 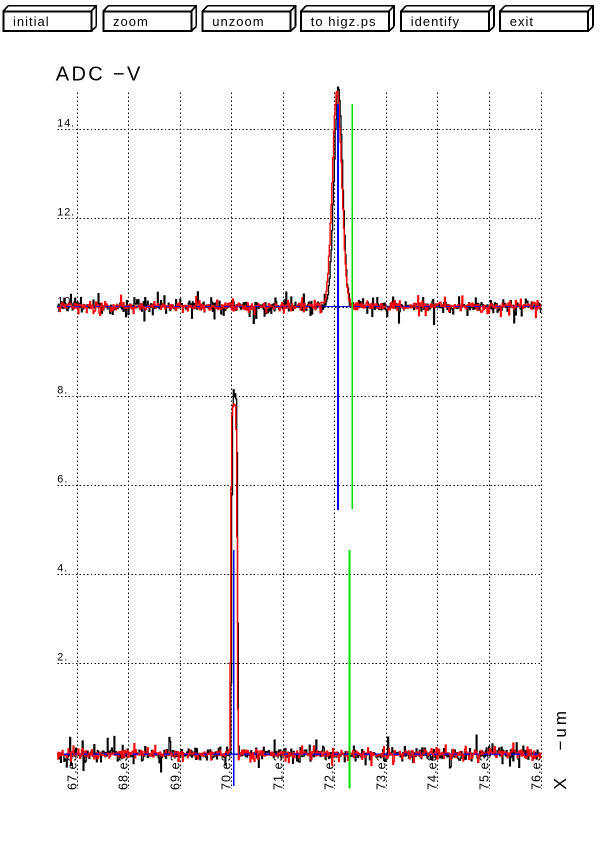 What do you see at coordinates (382, 771) in the screenshot?
I see `svg-text: 73.e3` at bounding box center [382, 771].